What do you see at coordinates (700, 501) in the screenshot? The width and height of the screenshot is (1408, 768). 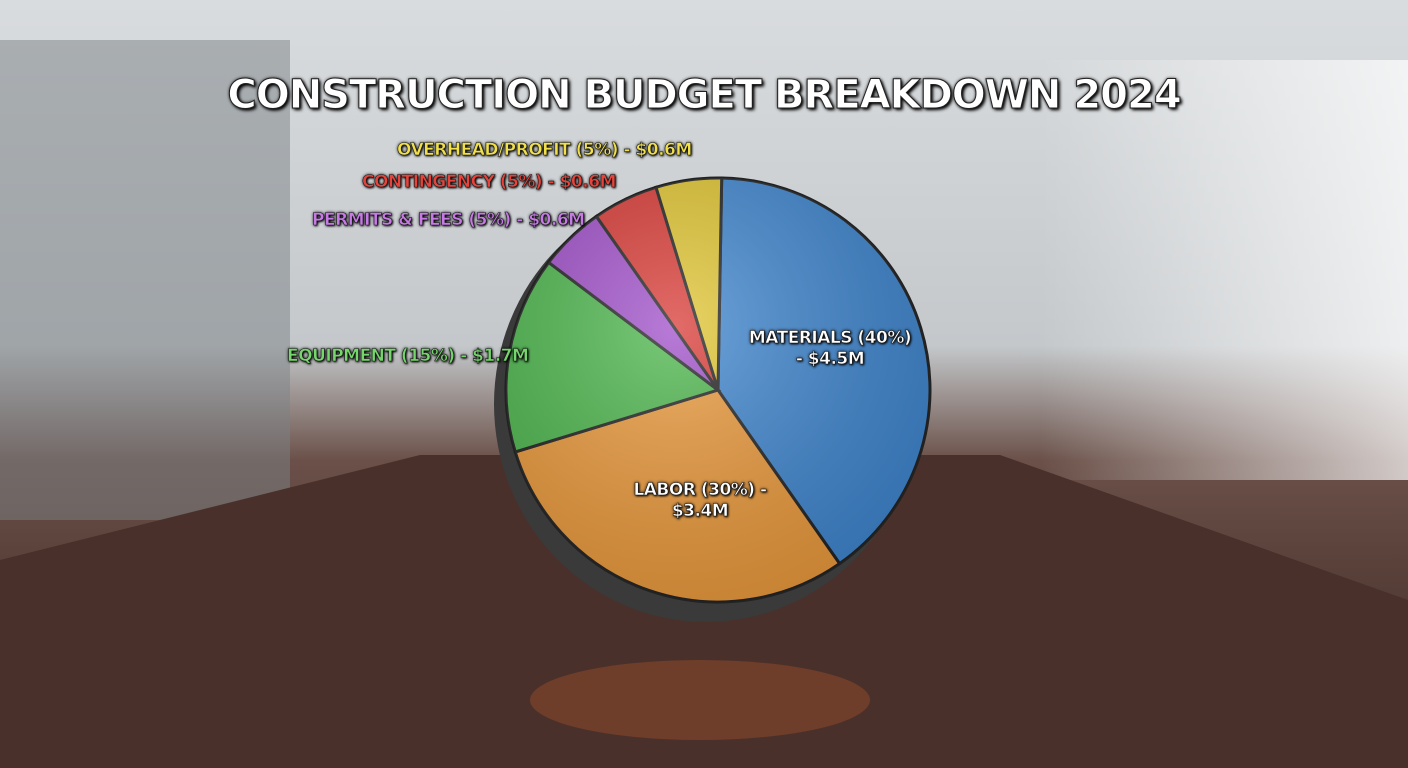 I see `slice-label: LABOR (30%) - $3.4M` at bounding box center [700, 501].